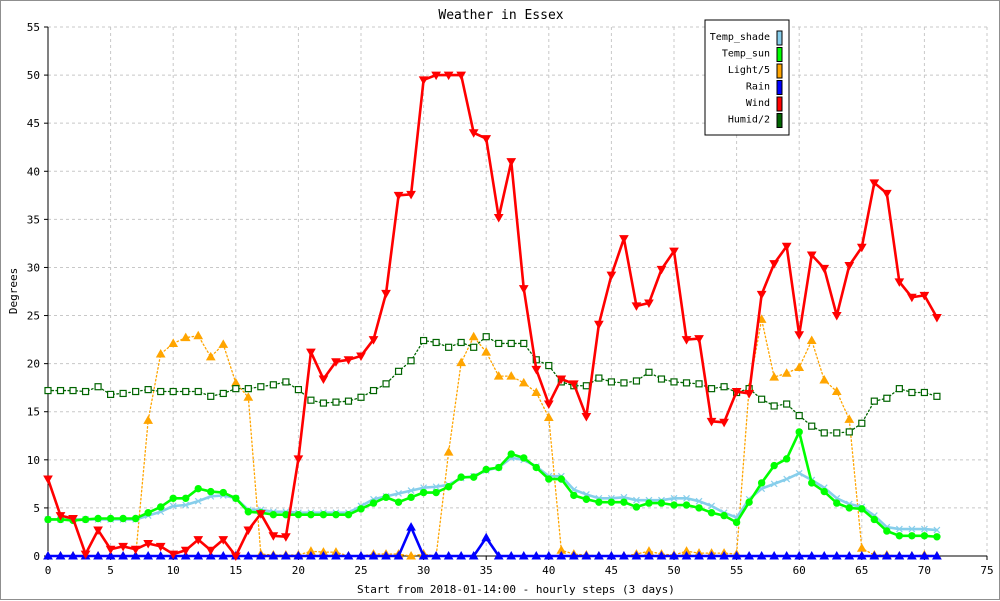  Describe the element at coordinates (986, 570) in the screenshot. I see `x-tick-label: 75` at that location.